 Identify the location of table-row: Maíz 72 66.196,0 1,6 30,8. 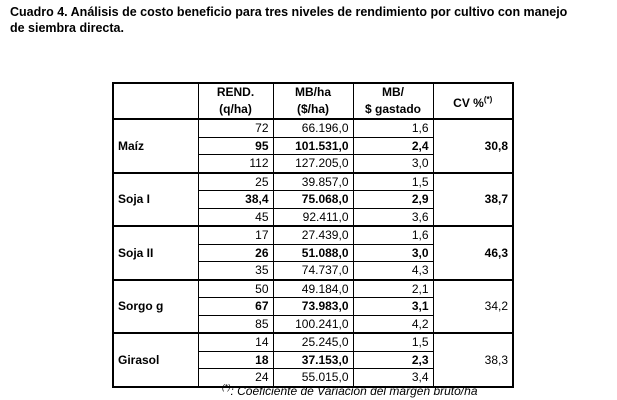
(313, 146).